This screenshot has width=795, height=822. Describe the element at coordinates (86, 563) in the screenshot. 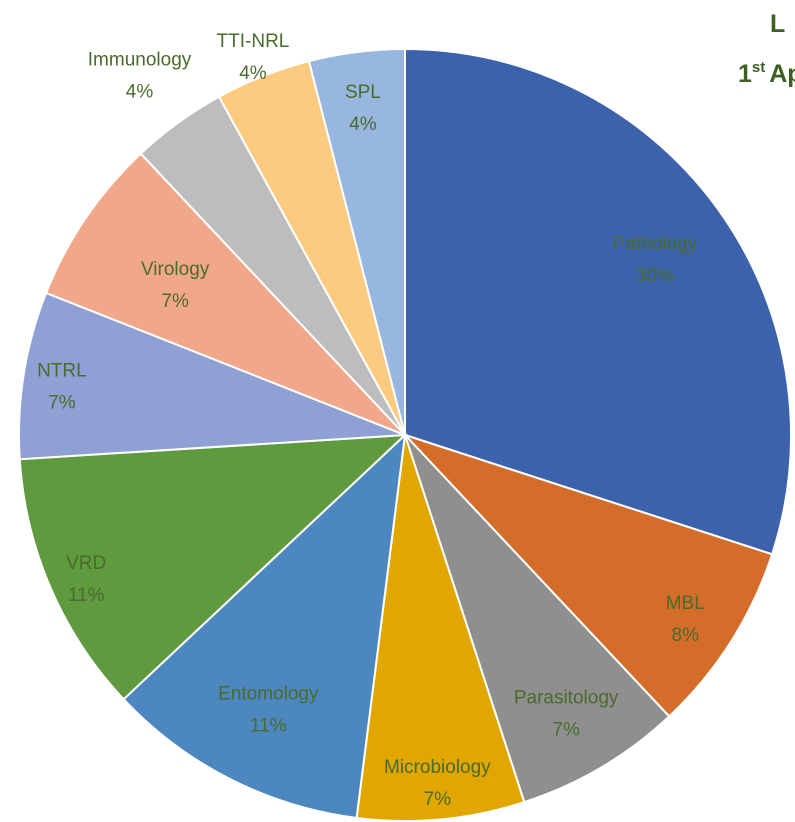

I see `slice-label-name: VRD` at that location.